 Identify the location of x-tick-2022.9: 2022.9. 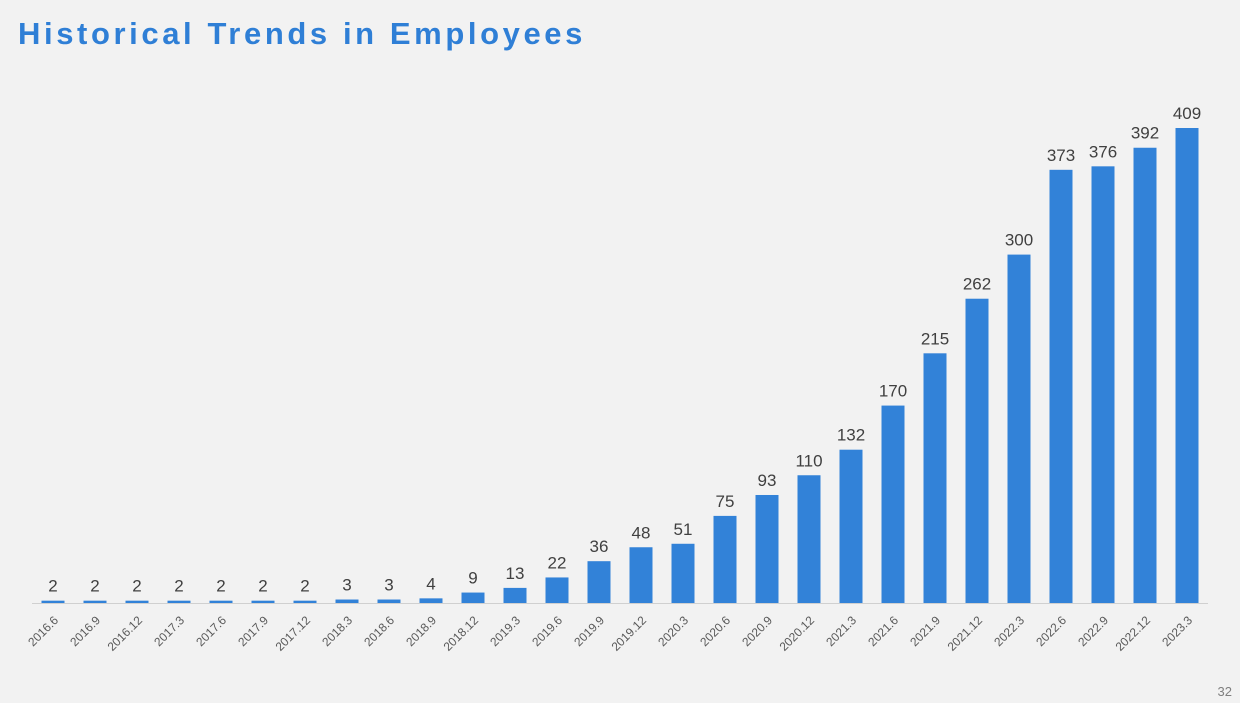
(1093, 631).